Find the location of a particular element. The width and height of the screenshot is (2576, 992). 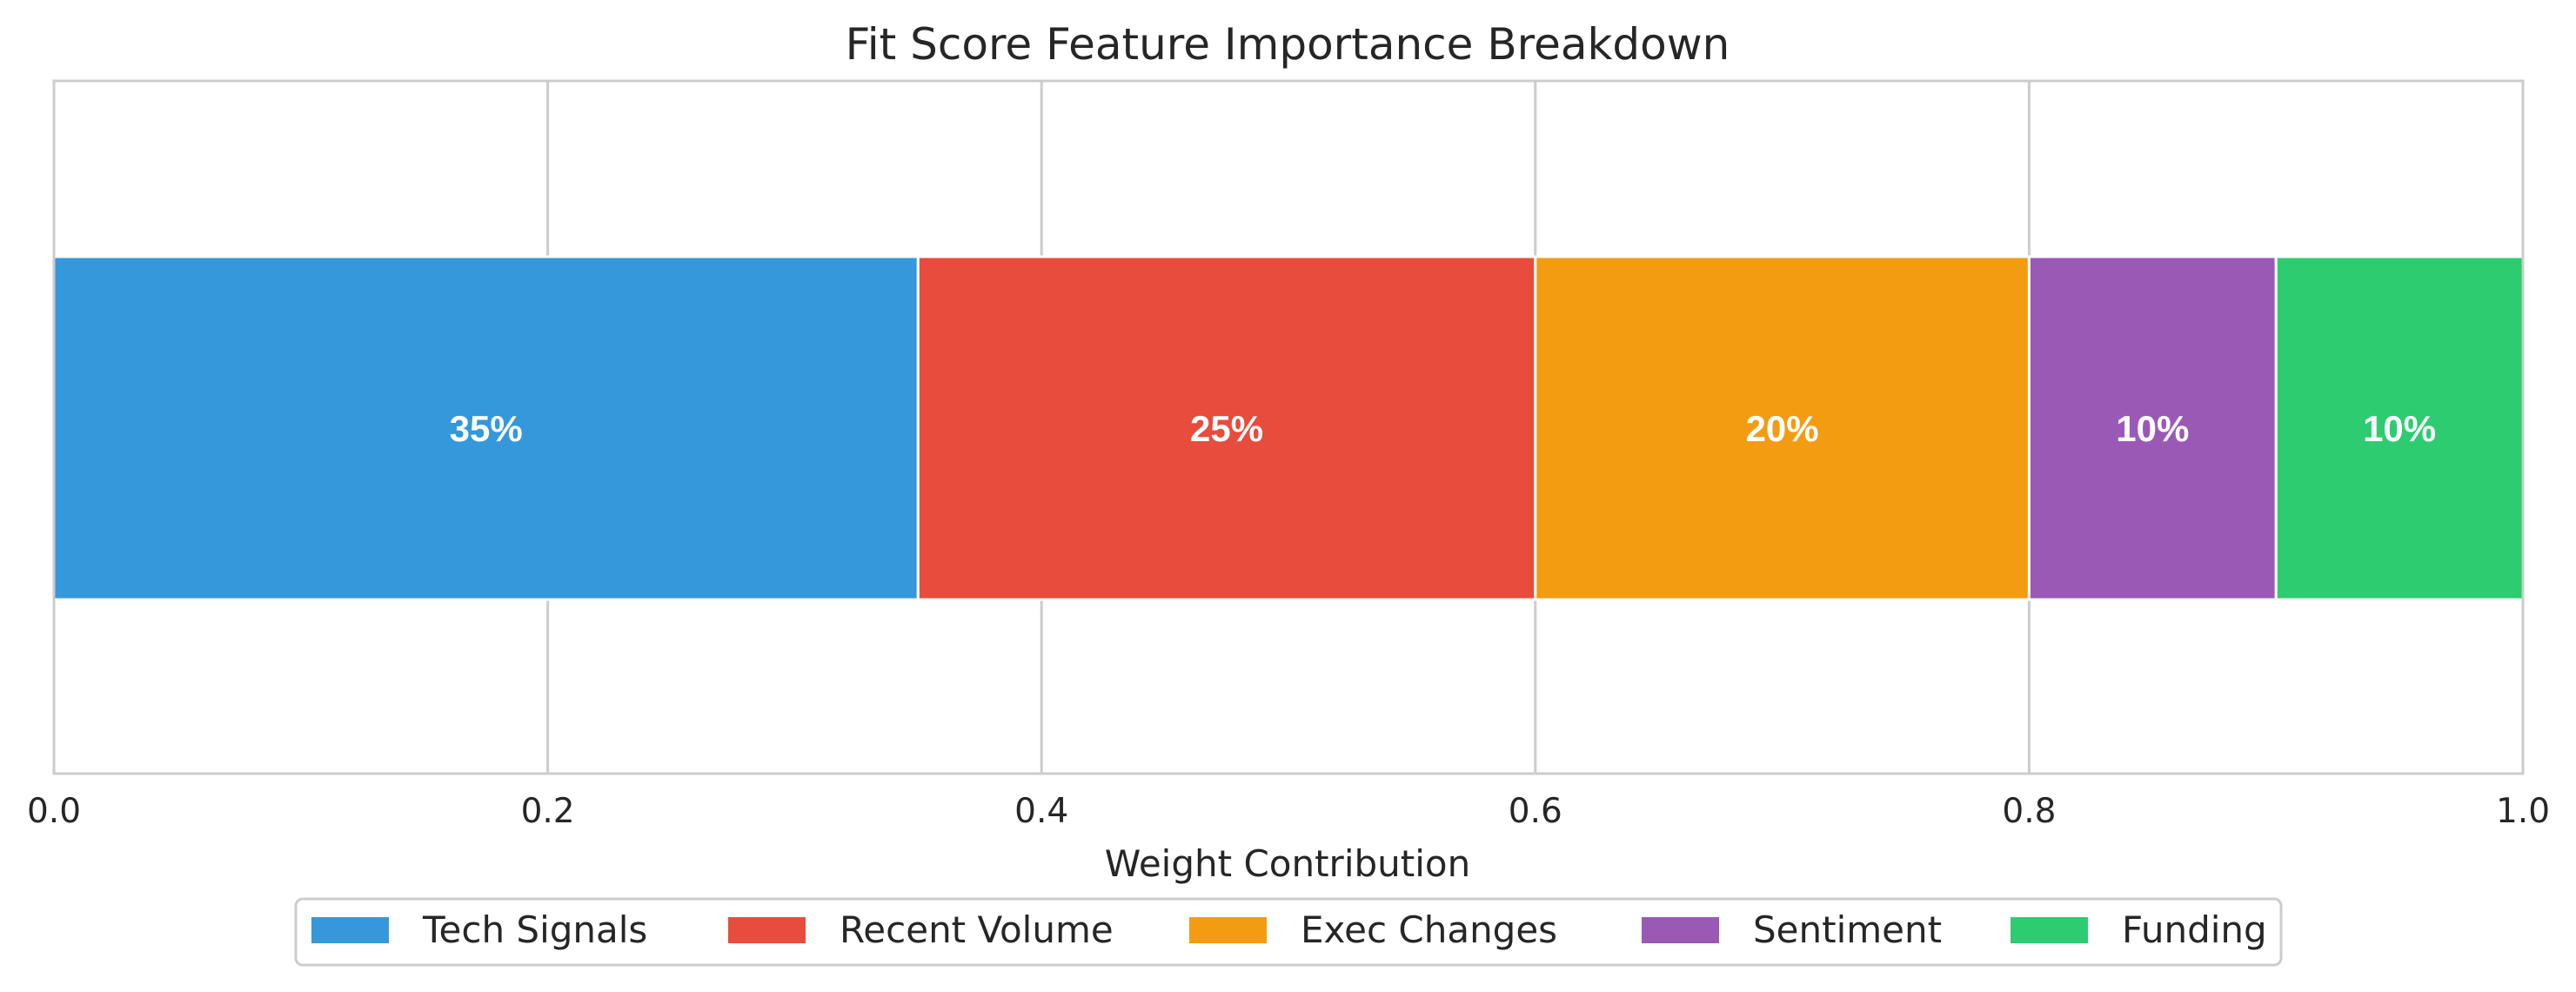

bar-segment-funding is located at coordinates (2399, 428).